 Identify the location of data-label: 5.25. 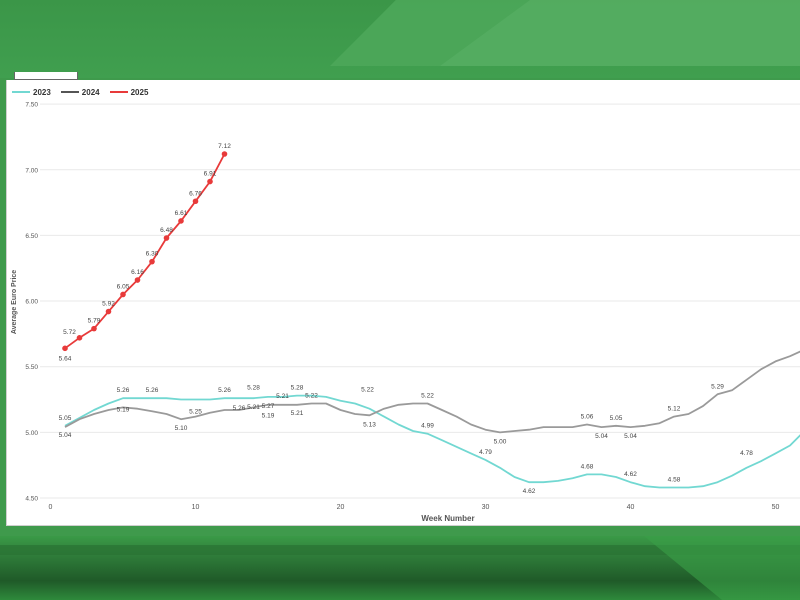
(195, 412).